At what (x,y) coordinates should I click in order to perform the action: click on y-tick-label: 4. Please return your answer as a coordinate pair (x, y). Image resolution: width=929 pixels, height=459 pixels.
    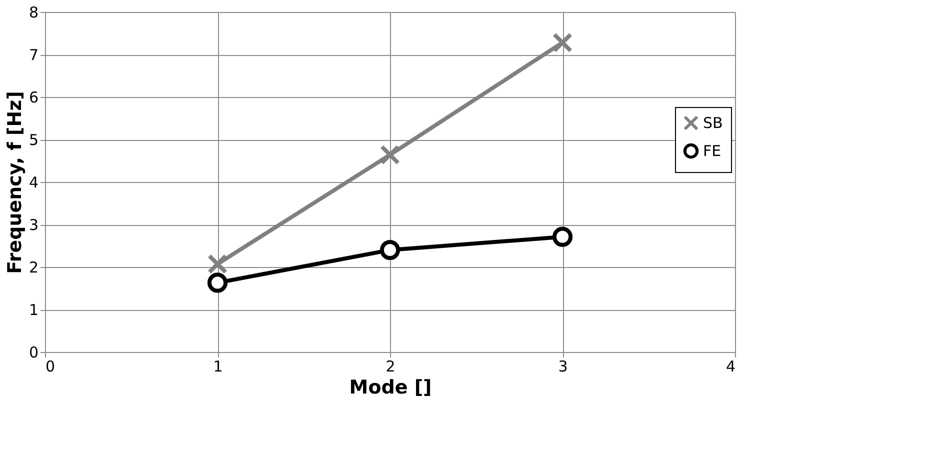
    Looking at the image, I should click on (33, 183).